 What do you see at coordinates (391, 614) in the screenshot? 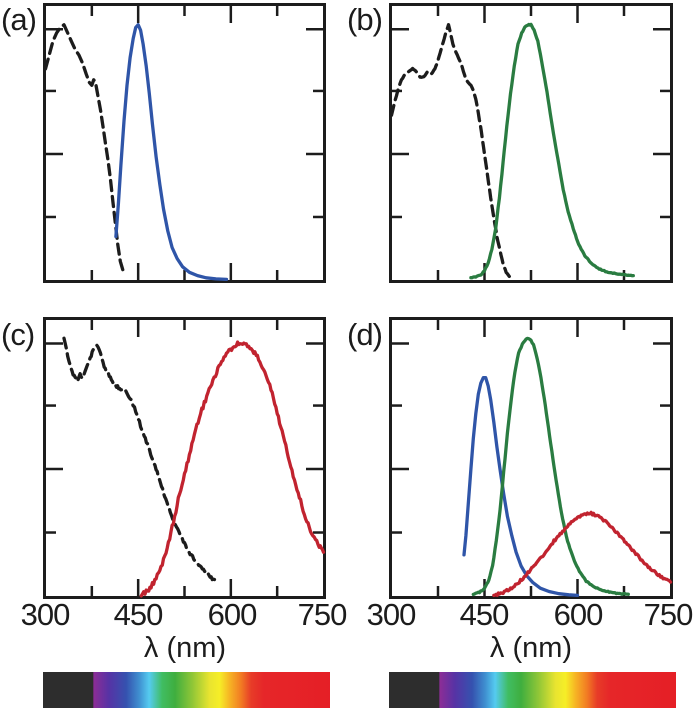
I see `x-tick-label-300-right: 300` at bounding box center [391, 614].